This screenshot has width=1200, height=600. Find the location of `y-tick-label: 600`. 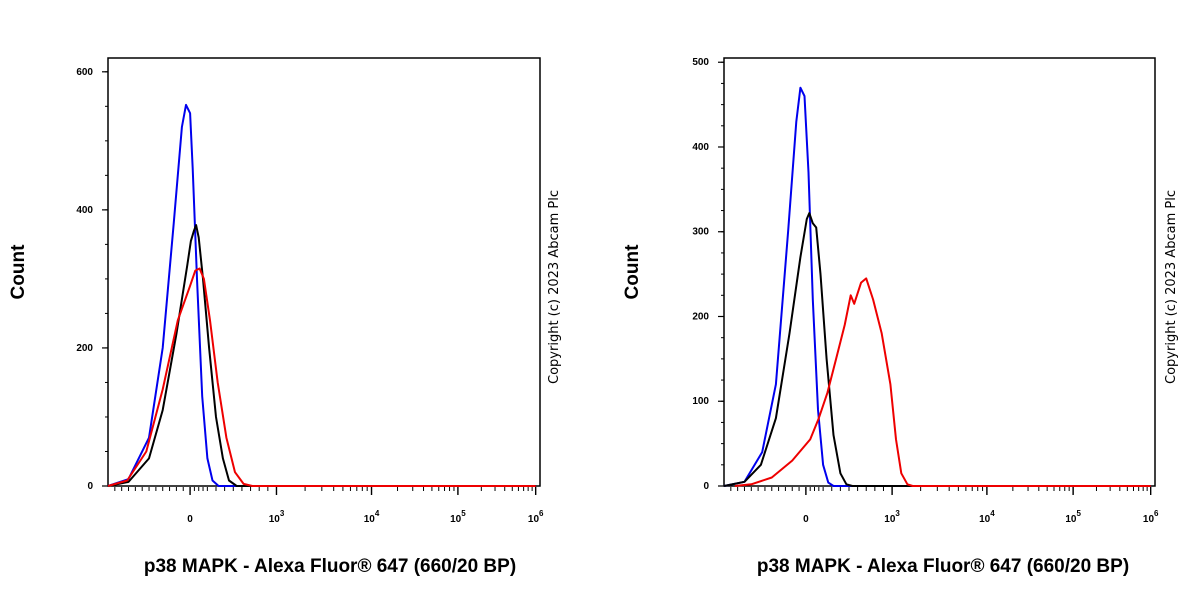

y-tick-label: 600 is located at coordinates (84, 72).